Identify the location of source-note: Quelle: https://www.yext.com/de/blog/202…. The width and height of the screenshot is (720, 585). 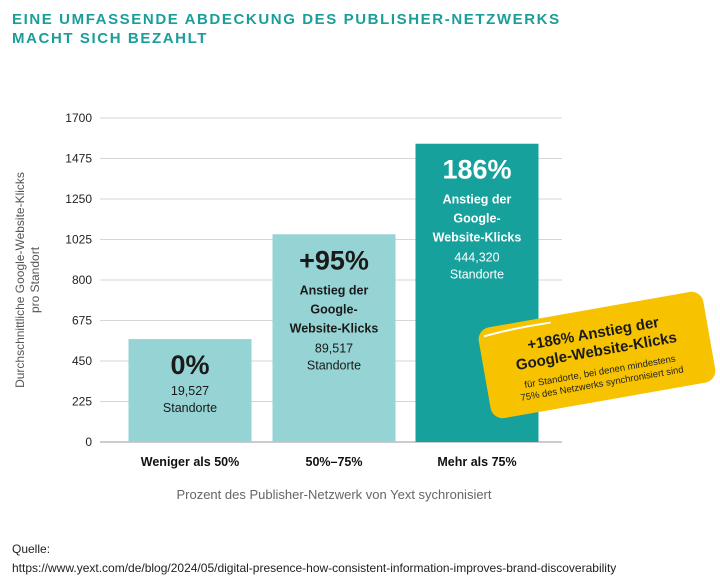
(314, 559).